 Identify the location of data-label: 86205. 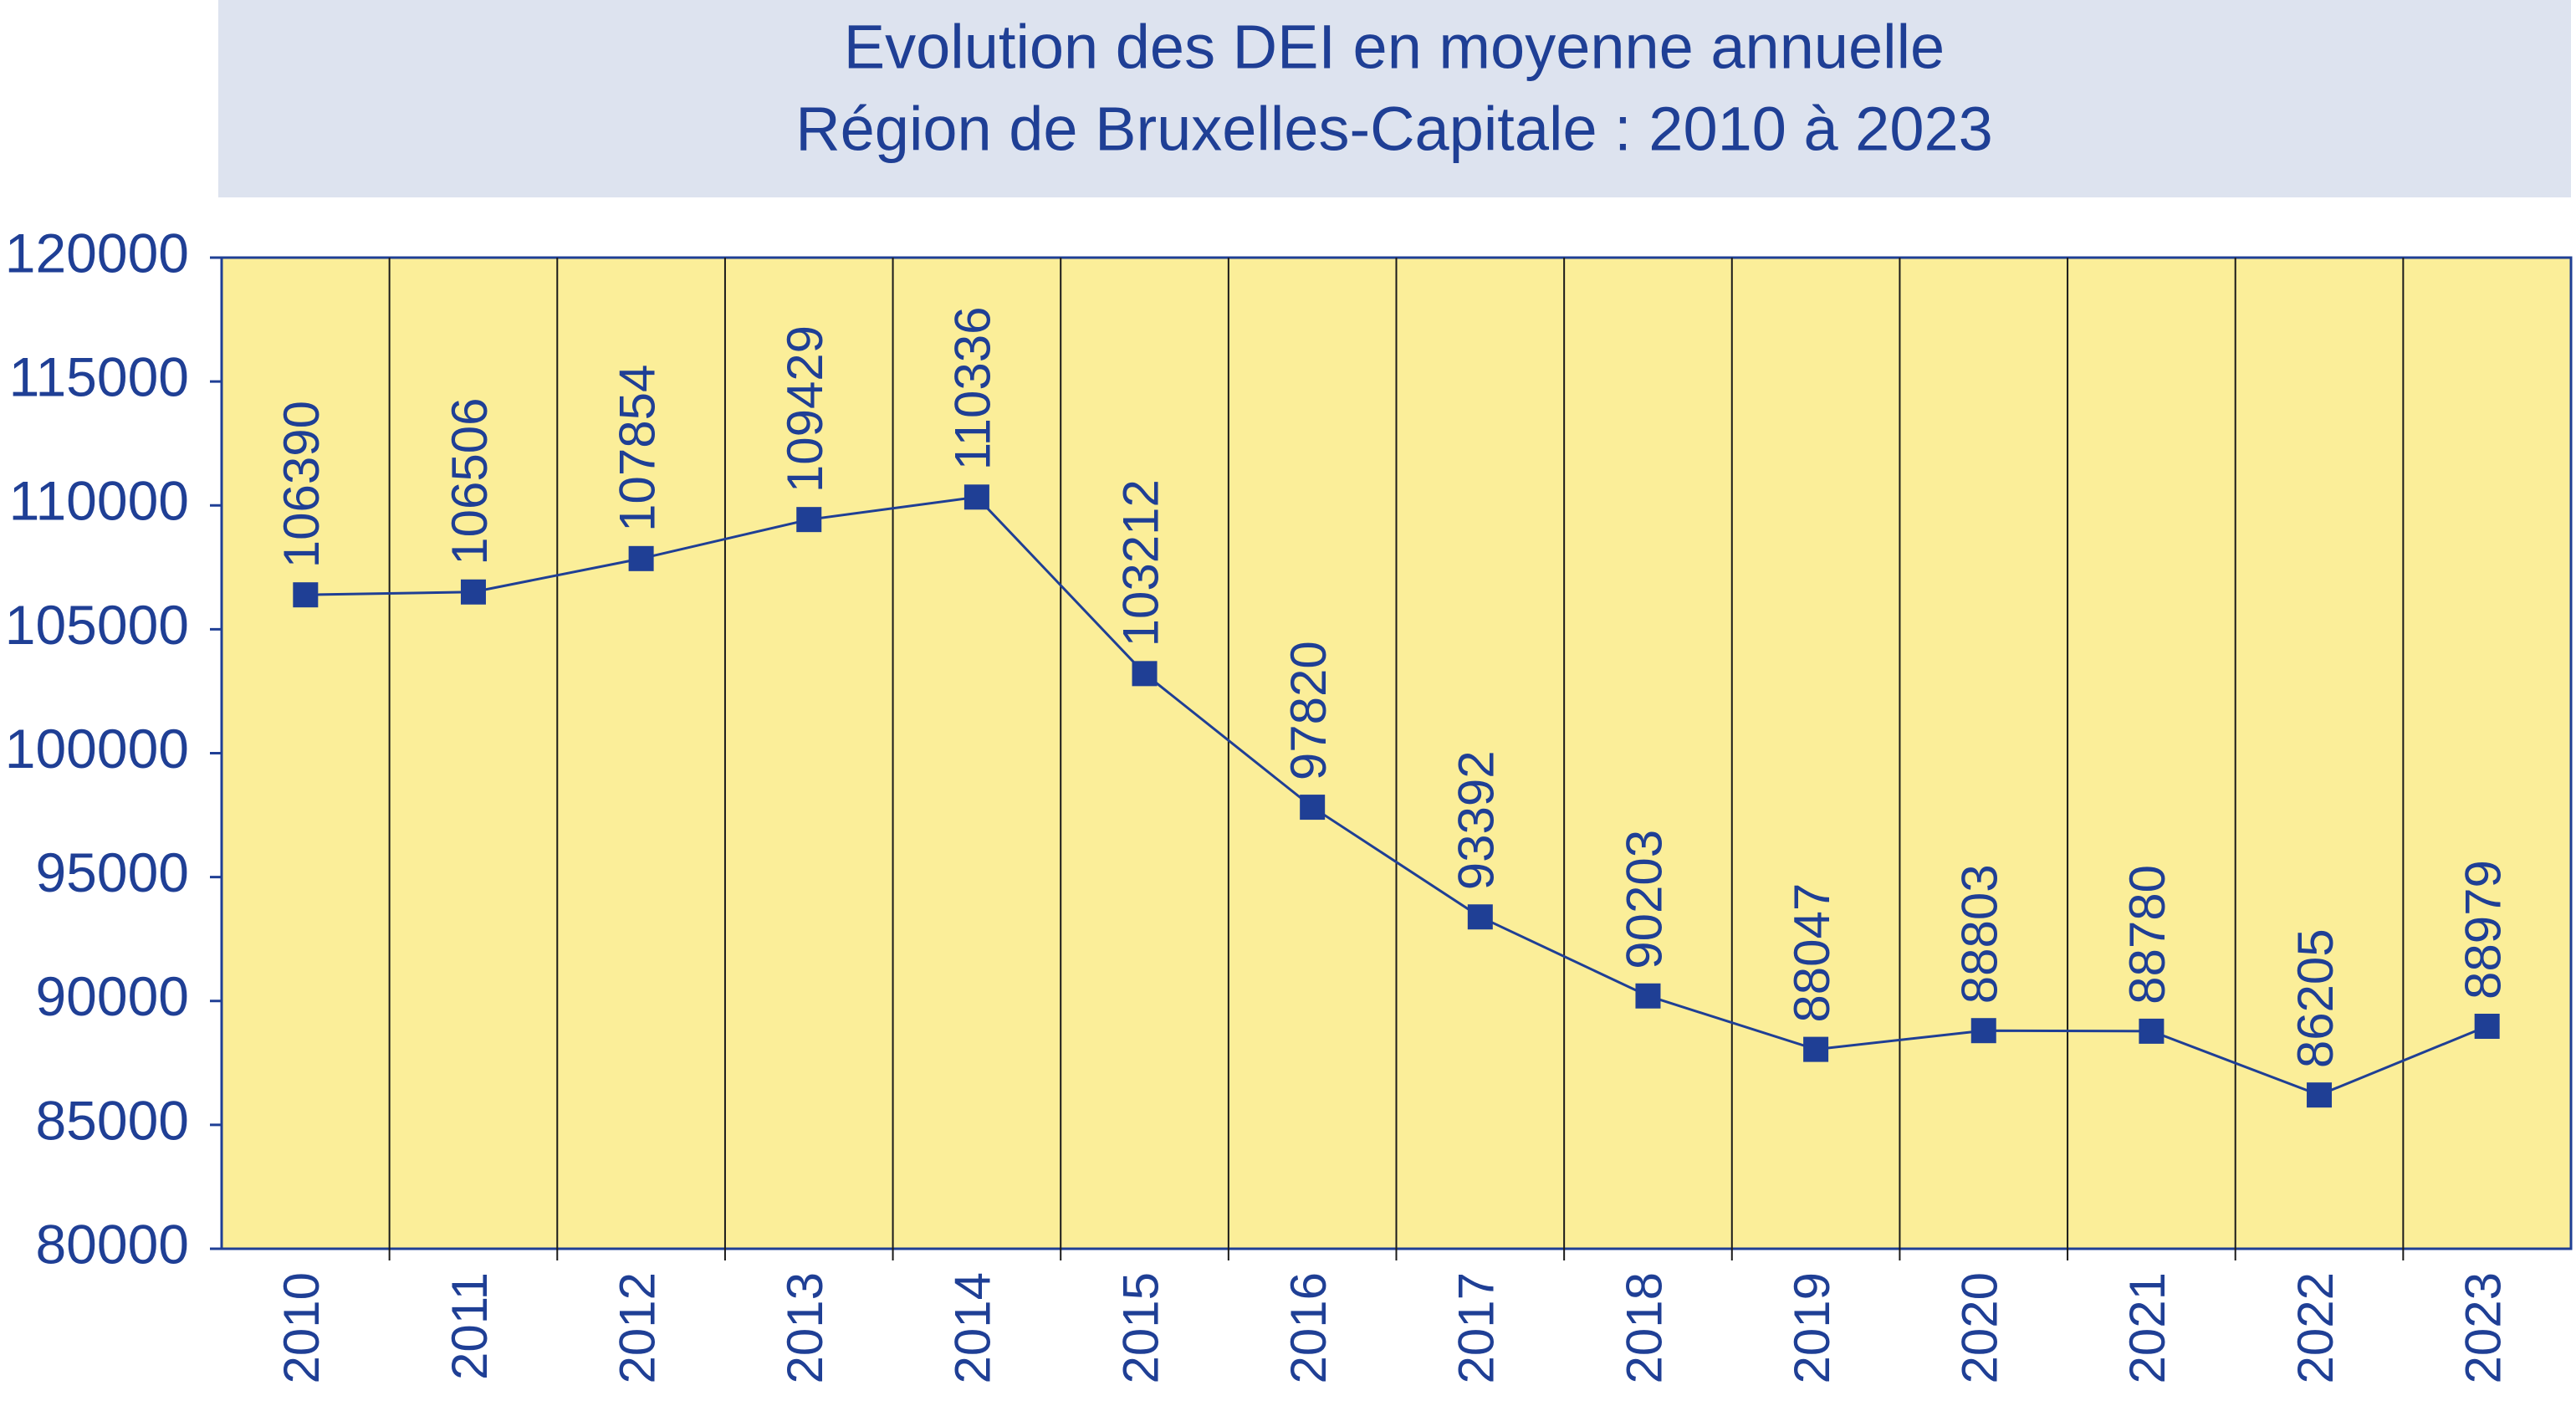
(2315, 998).